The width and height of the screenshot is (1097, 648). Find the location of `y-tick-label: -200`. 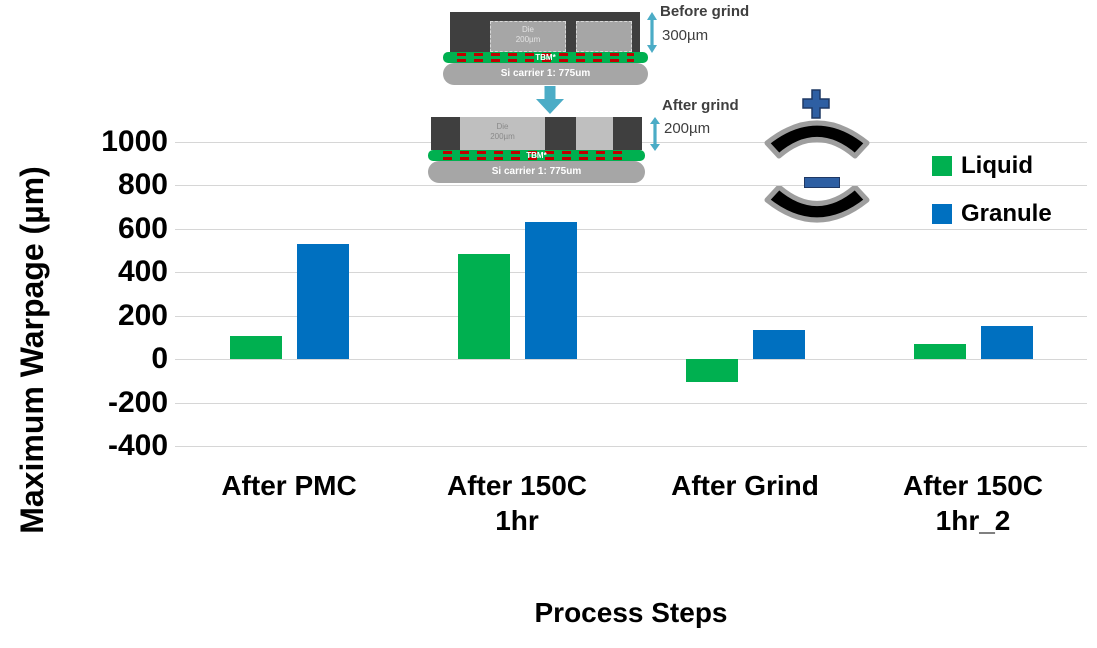

y-tick-label: -200 is located at coordinates (137, 402).